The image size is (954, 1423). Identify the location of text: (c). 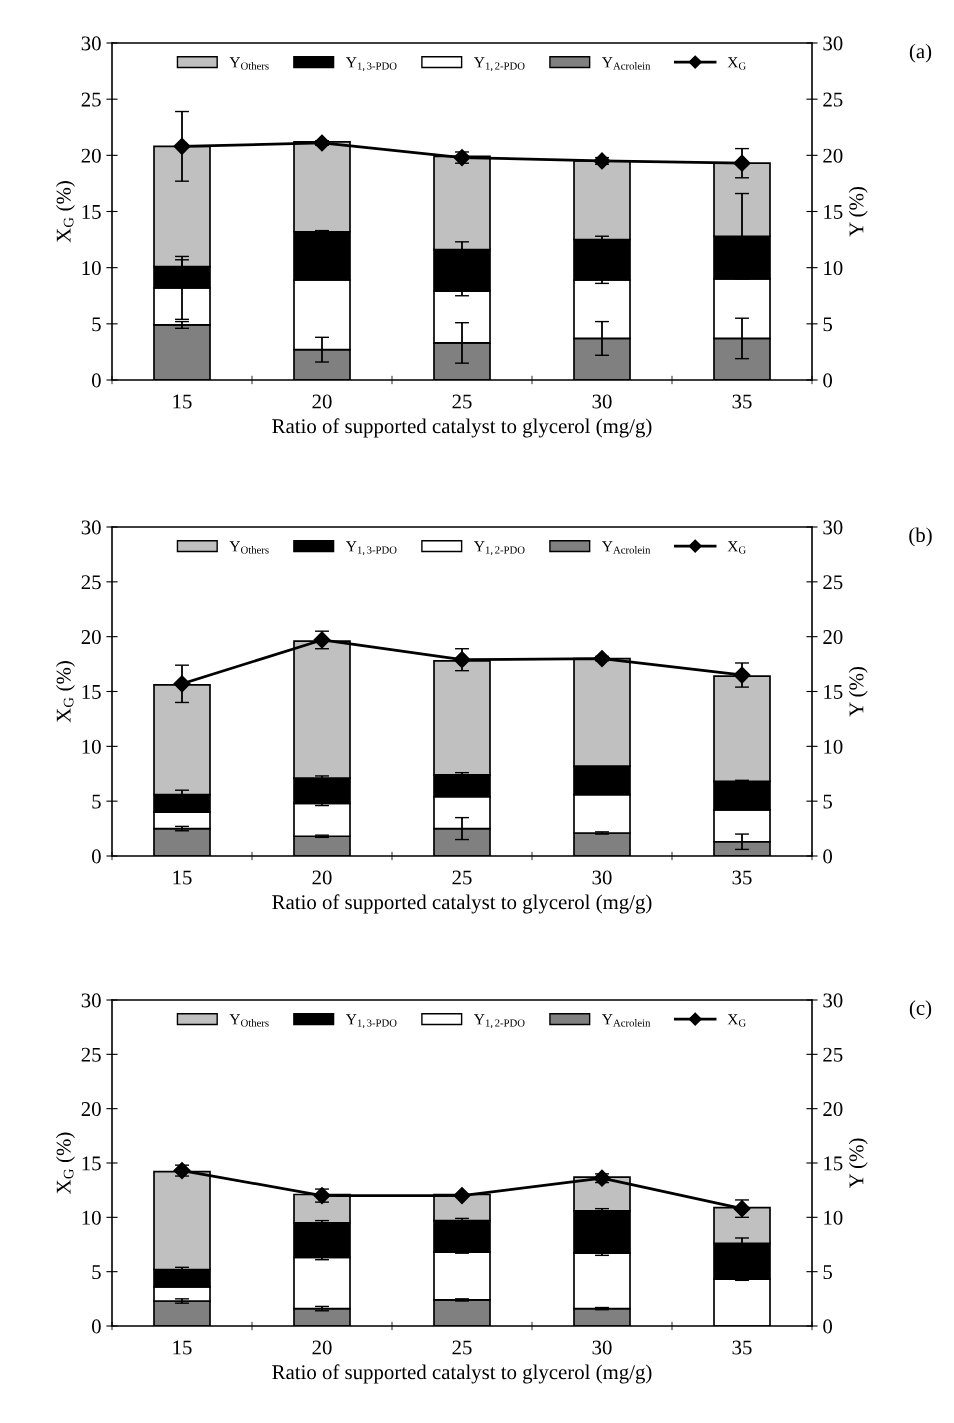
(920, 1010).